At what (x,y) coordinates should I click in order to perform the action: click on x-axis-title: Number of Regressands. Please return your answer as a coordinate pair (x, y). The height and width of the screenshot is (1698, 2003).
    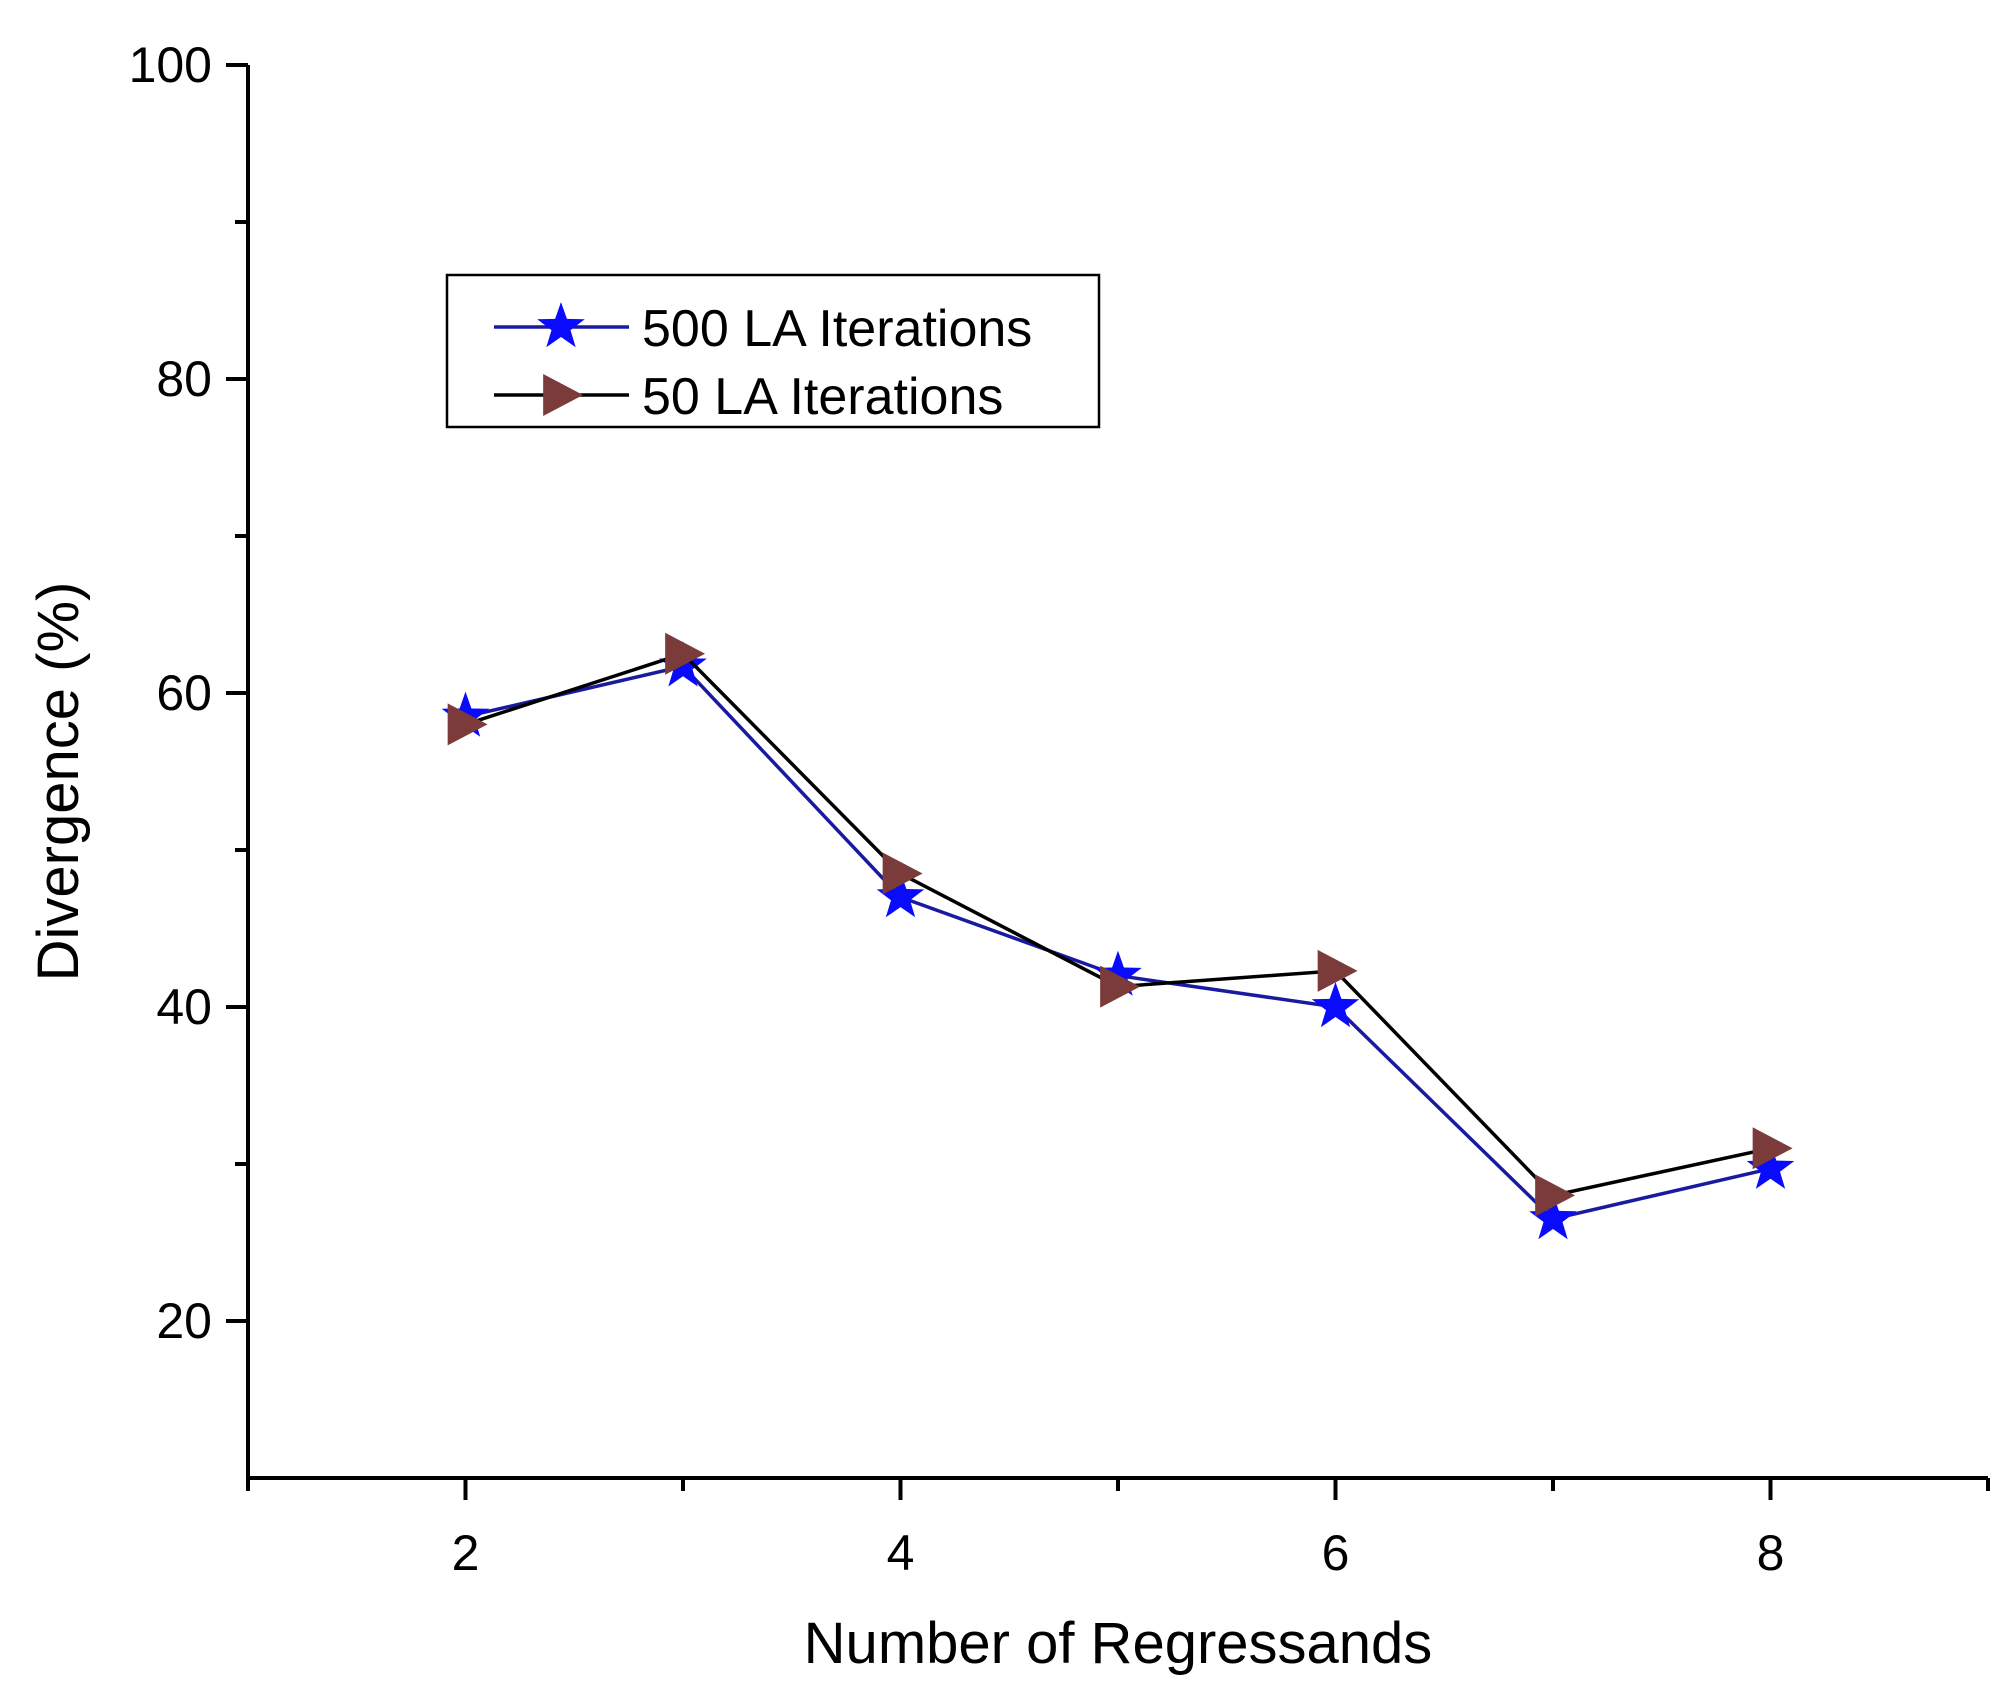
    Looking at the image, I should click on (1118, 1643).